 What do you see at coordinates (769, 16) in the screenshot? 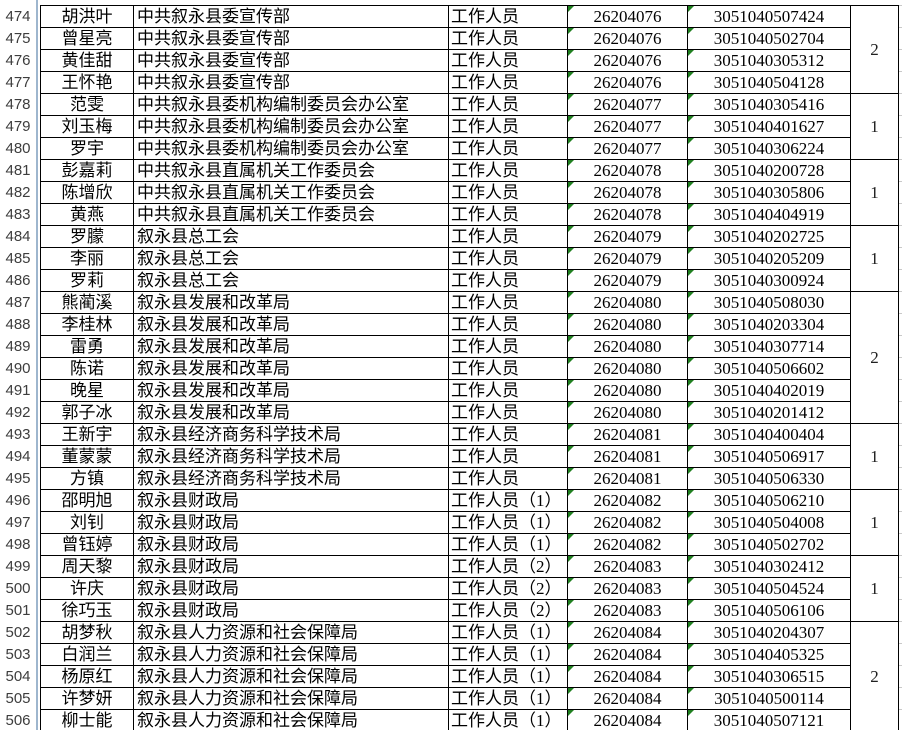
I see `cell-candidate-code: 3051040507424` at bounding box center [769, 16].